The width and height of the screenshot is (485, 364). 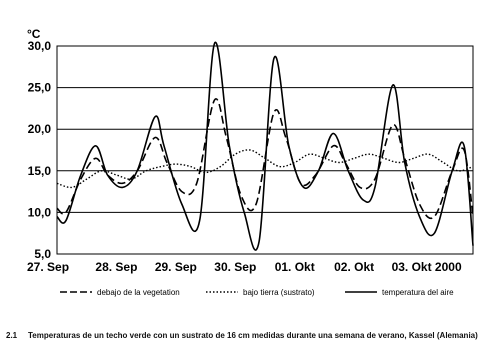 I want to click on y-tick-label: 20,0, so click(x=40, y=129).